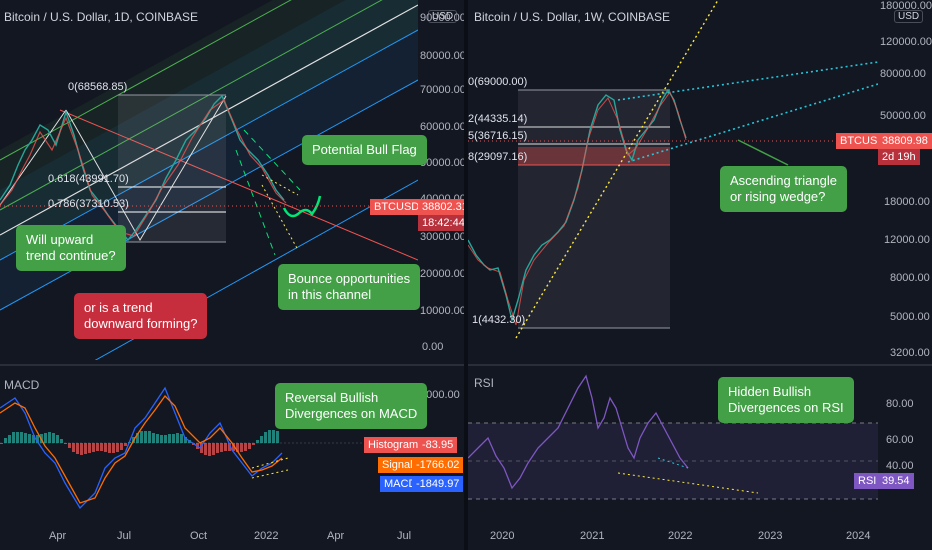 Image resolution: width=932 pixels, height=550 pixels. I want to click on callout-line: or rising wedge?, so click(778, 196).